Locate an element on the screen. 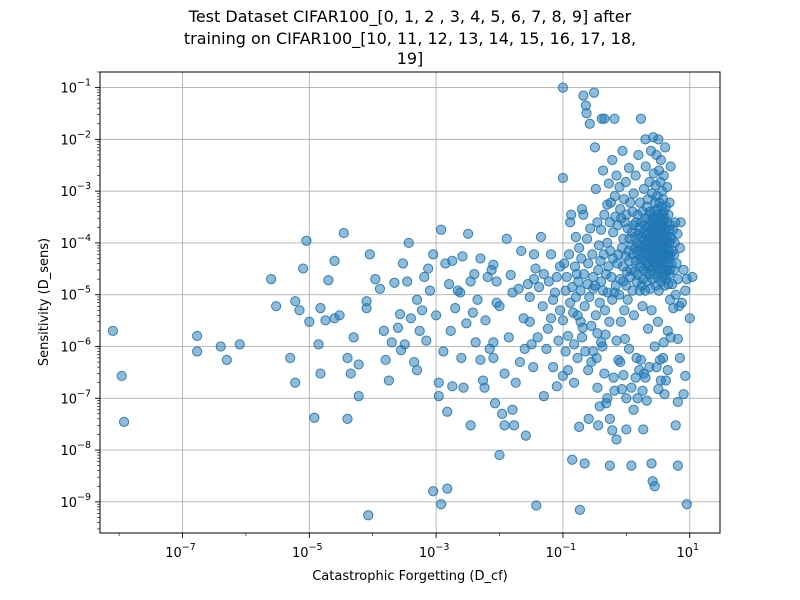 The image size is (800, 600). y-tick-label: 10⁻⁹ is located at coordinates (75, 501).